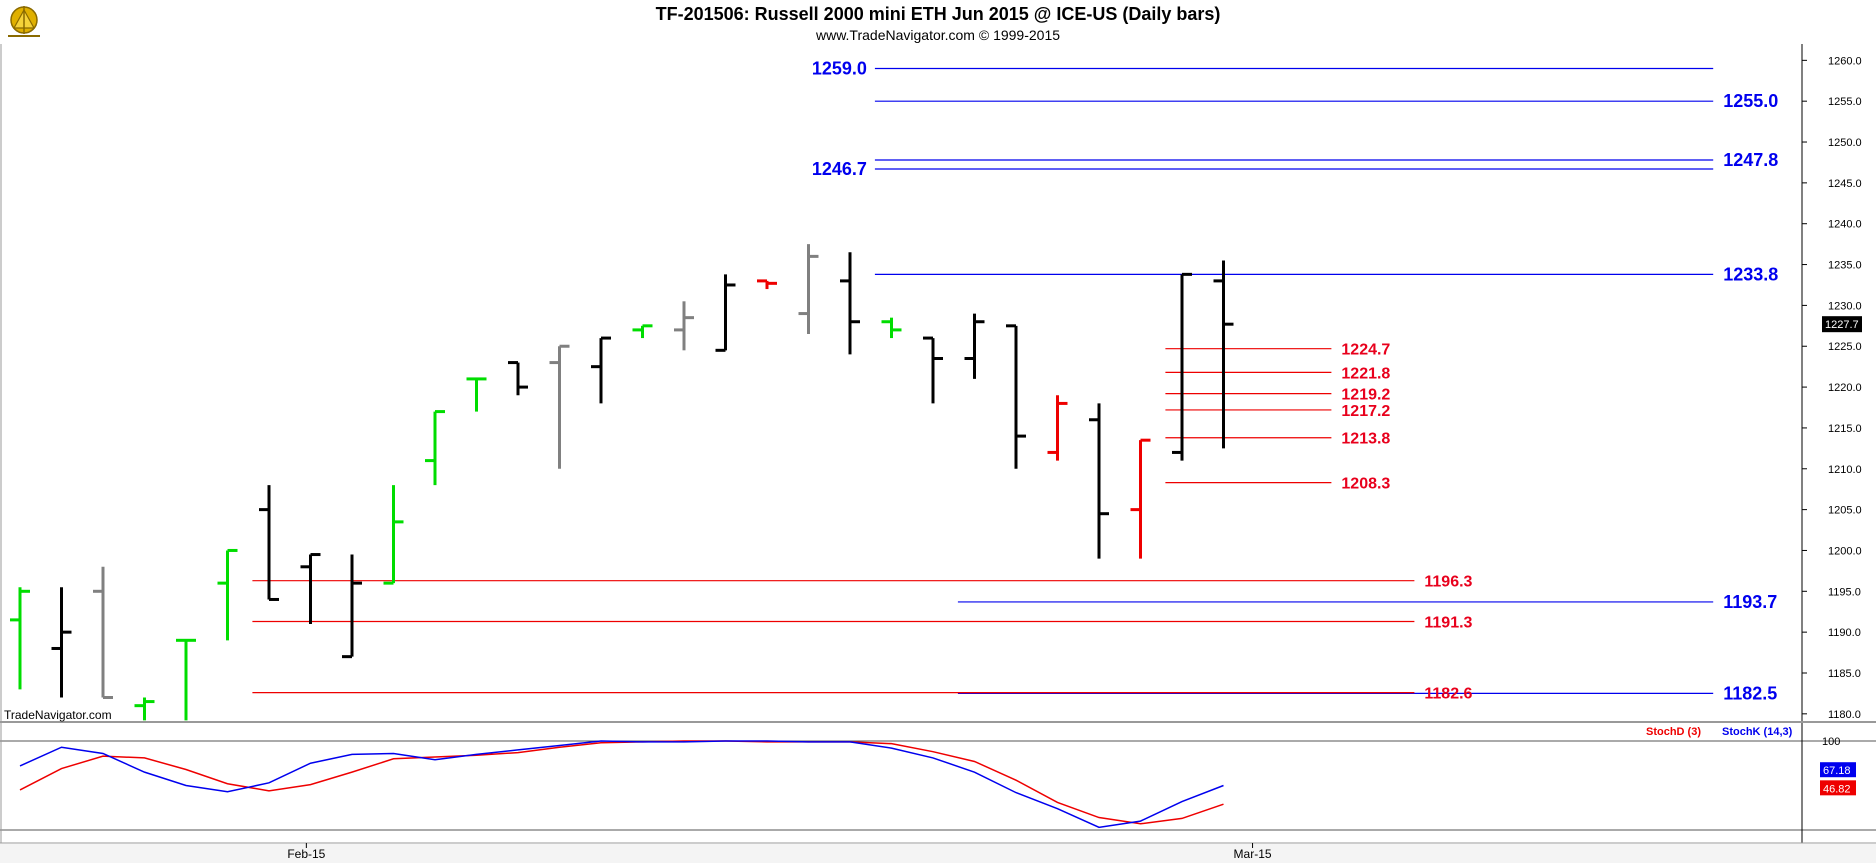 Image resolution: width=1876 pixels, height=863 pixels. Describe the element at coordinates (1844, 592) in the screenshot. I see `y-tick-label: 1195.0` at that location.